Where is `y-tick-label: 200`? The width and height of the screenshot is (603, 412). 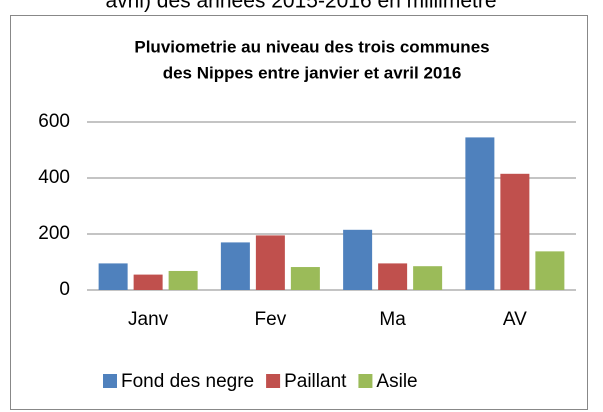
y-tick-label: 200 is located at coordinates (54, 233).